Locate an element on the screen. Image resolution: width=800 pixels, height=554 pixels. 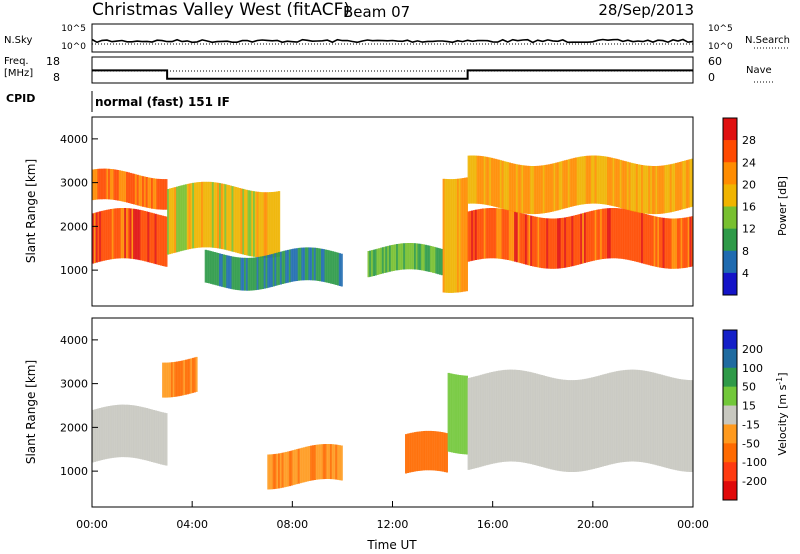
colorbar-tick-label: -15 is located at coordinates (751, 424).